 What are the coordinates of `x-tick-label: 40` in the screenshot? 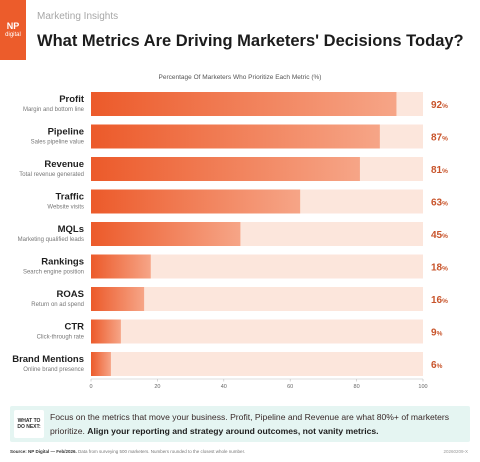 It's located at (224, 387).